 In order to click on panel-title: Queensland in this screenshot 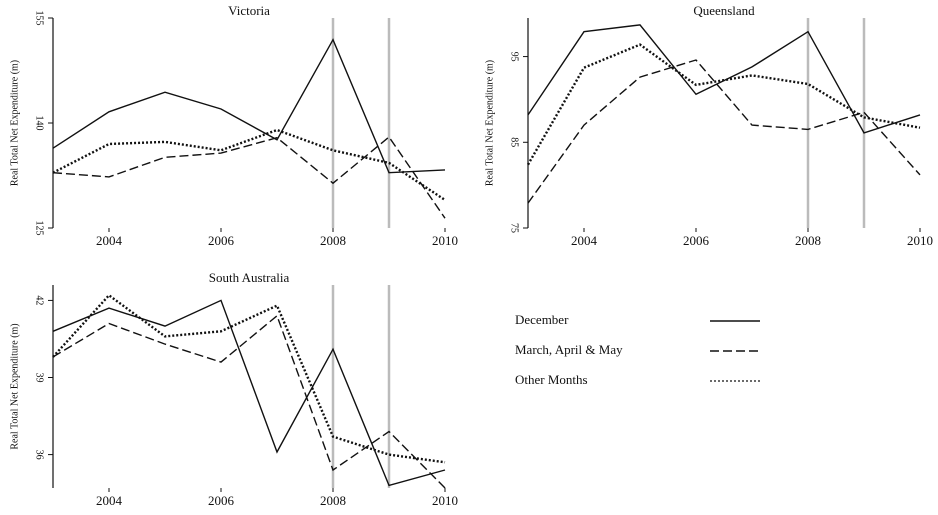, I will do `click(724, 10)`.